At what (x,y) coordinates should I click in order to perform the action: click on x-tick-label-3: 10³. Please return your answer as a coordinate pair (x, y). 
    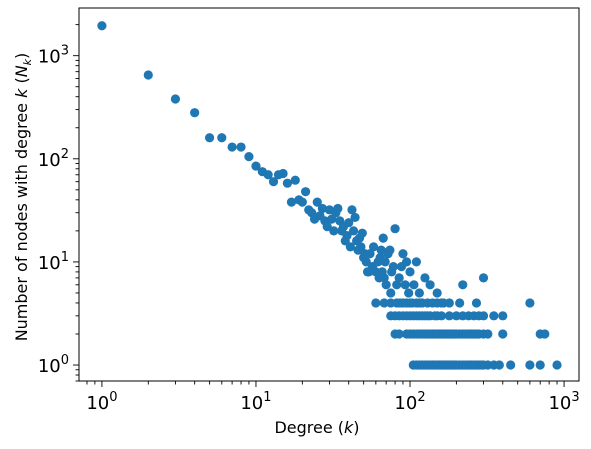
    Looking at the image, I should click on (563, 402).